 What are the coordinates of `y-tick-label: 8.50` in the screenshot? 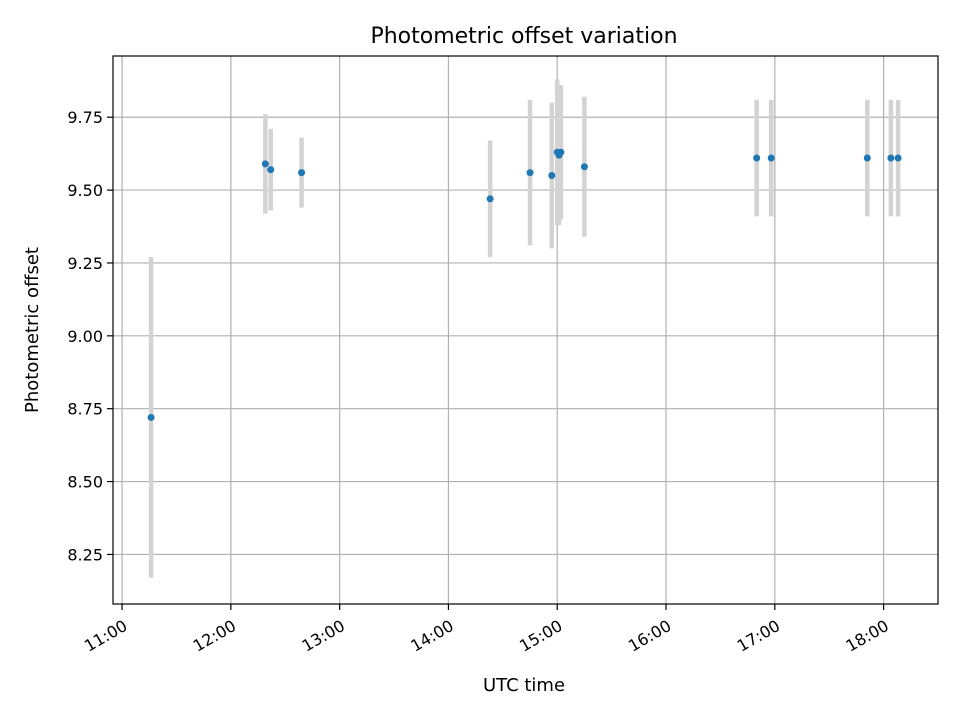 It's located at (85, 482).